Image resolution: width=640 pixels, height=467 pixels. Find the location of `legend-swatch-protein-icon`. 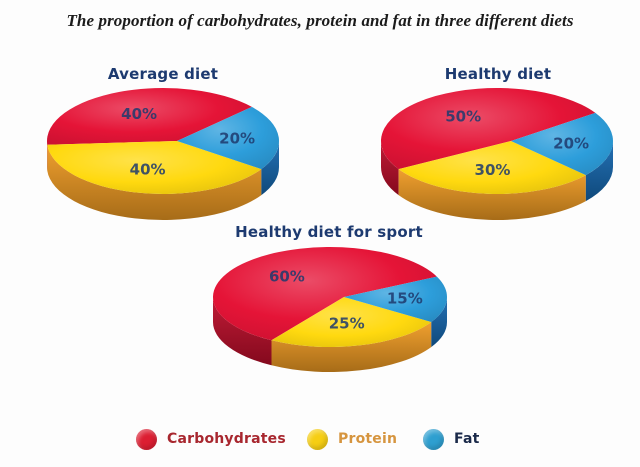

legend-swatch-protein-icon is located at coordinates (317, 439).